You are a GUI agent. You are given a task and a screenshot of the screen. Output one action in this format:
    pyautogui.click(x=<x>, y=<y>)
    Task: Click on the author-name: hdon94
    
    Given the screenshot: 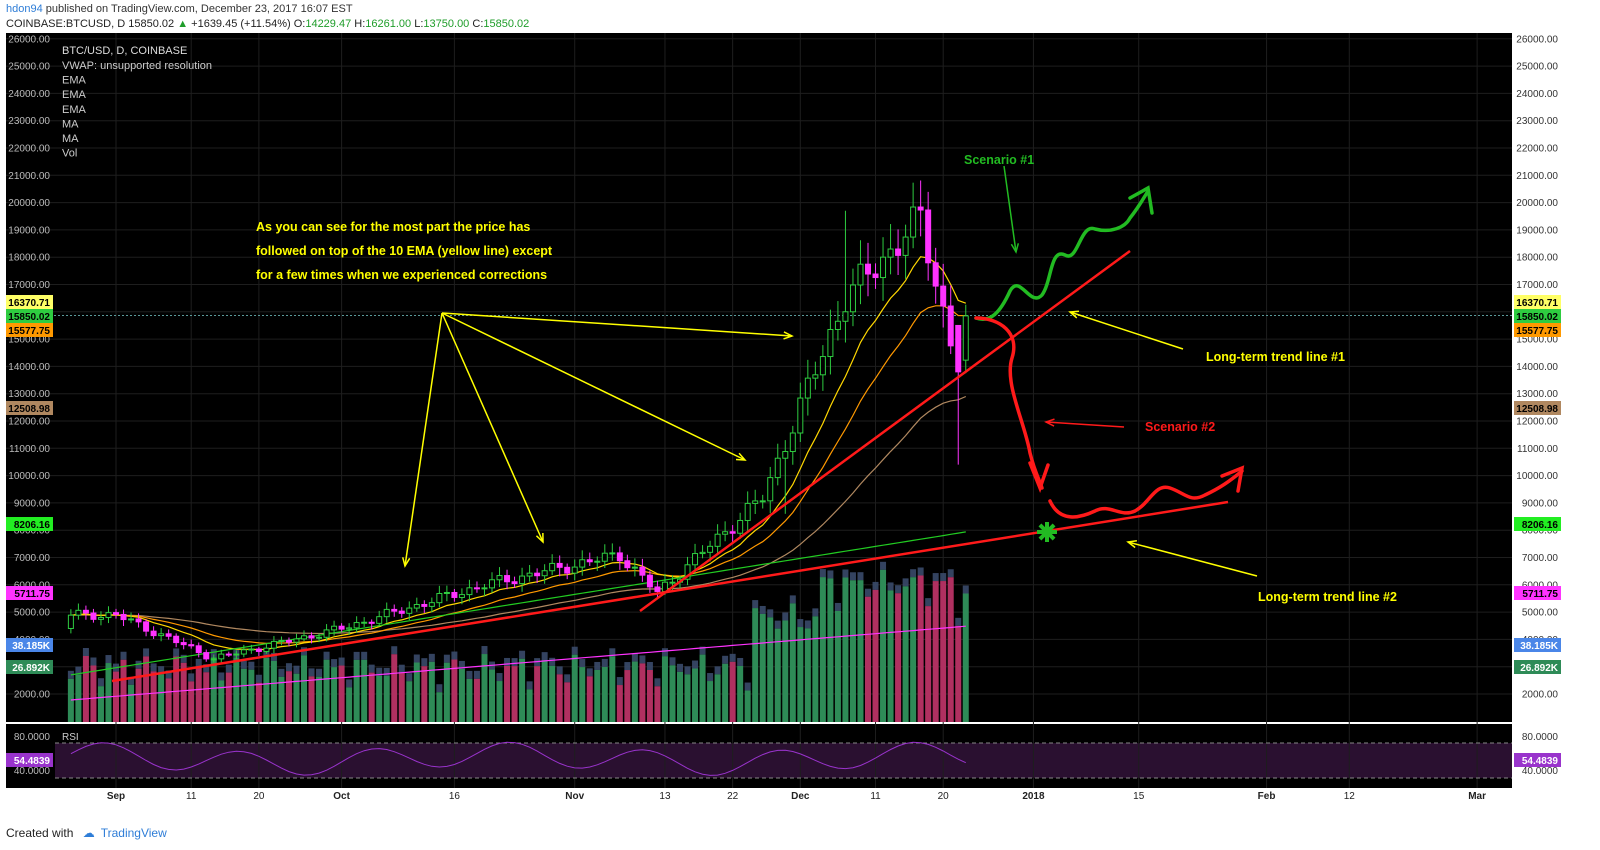 What is the action you would take?
    pyautogui.click(x=24, y=9)
    